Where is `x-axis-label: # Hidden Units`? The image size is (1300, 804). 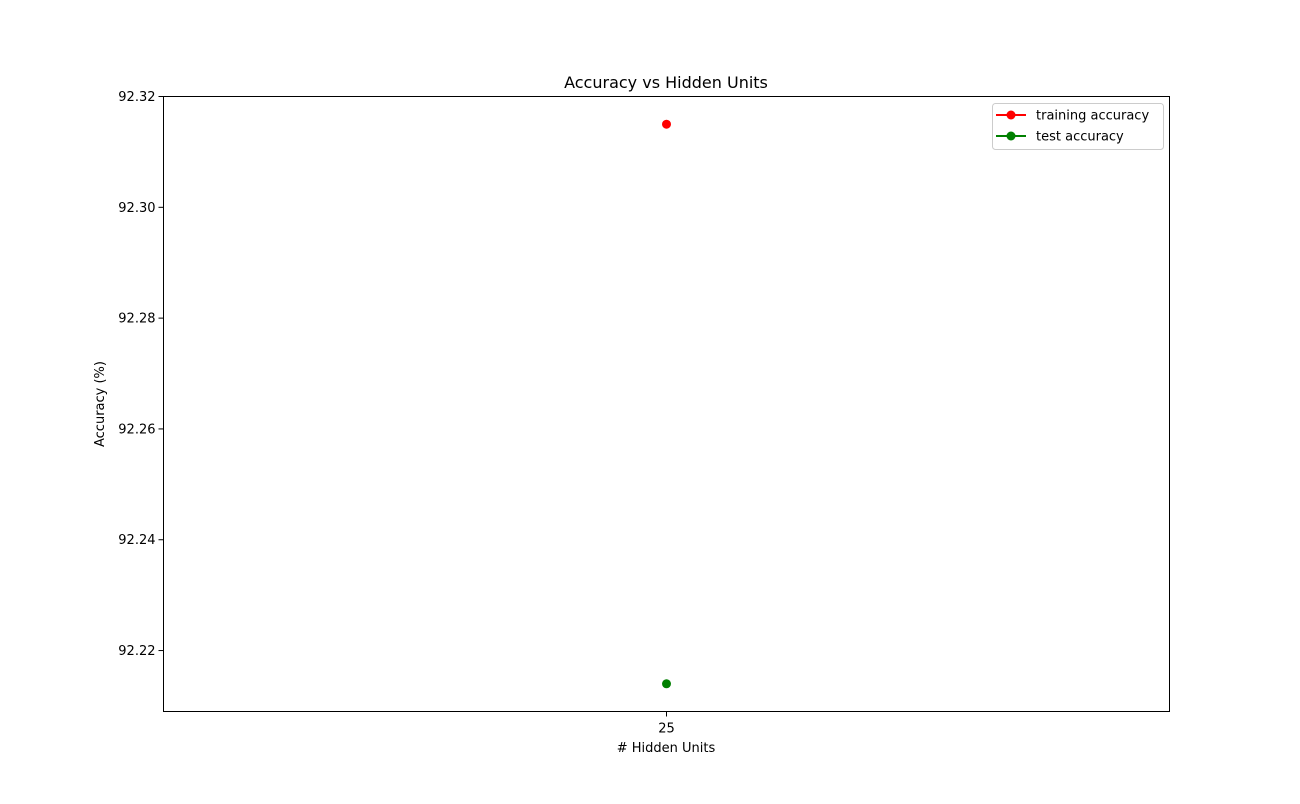 x-axis-label: # Hidden Units is located at coordinates (666, 748).